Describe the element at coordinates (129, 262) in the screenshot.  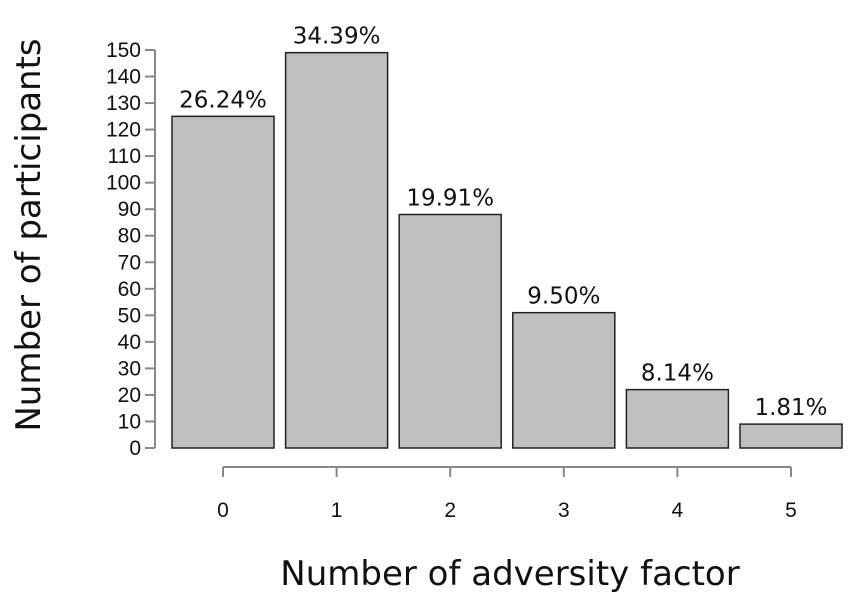
I see `y-tick-label: 70` at that location.